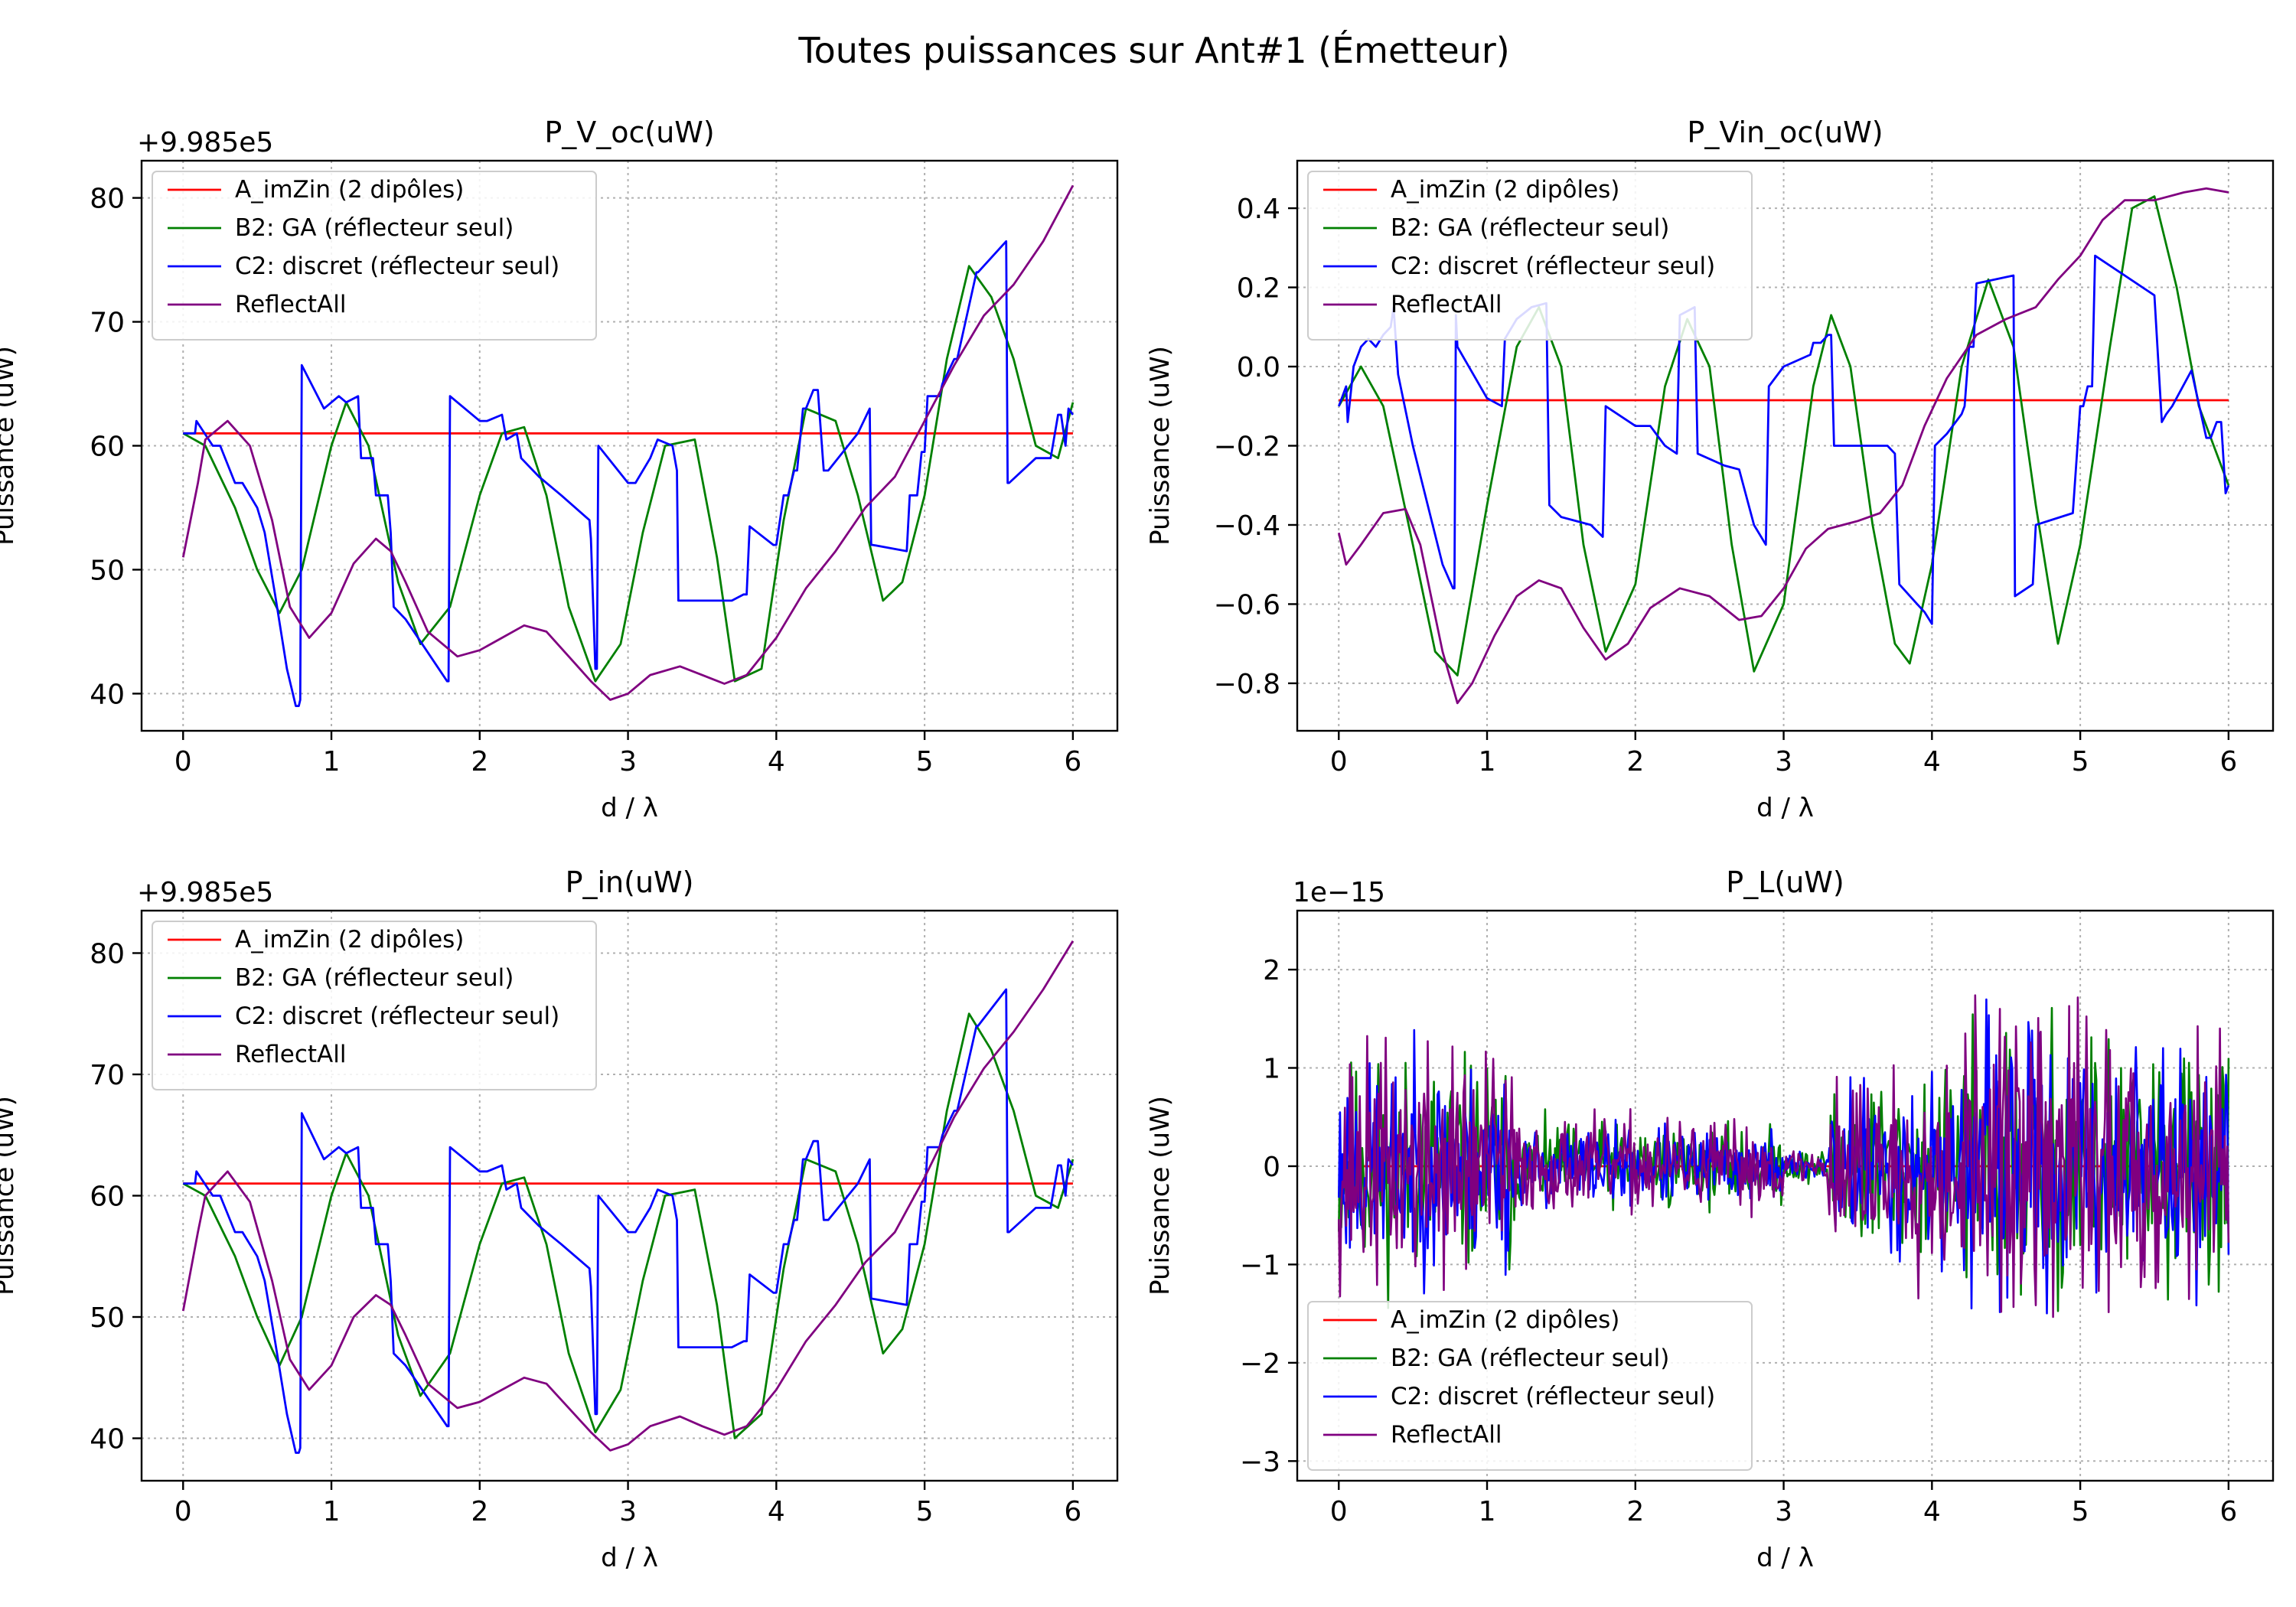 The height and width of the screenshot is (1607, 2296). Describe the element at coordinates (1271, 970) in the screenshot. I see `y-tick-label: 2` at that location.